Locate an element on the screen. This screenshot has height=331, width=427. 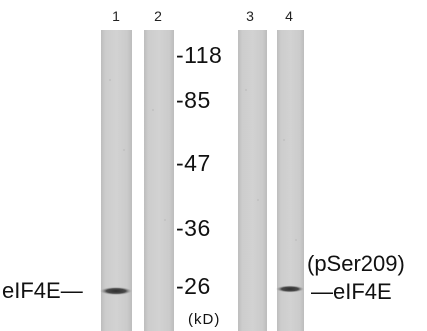
lane-number-3: 3 is located at coordinates (250, 16).